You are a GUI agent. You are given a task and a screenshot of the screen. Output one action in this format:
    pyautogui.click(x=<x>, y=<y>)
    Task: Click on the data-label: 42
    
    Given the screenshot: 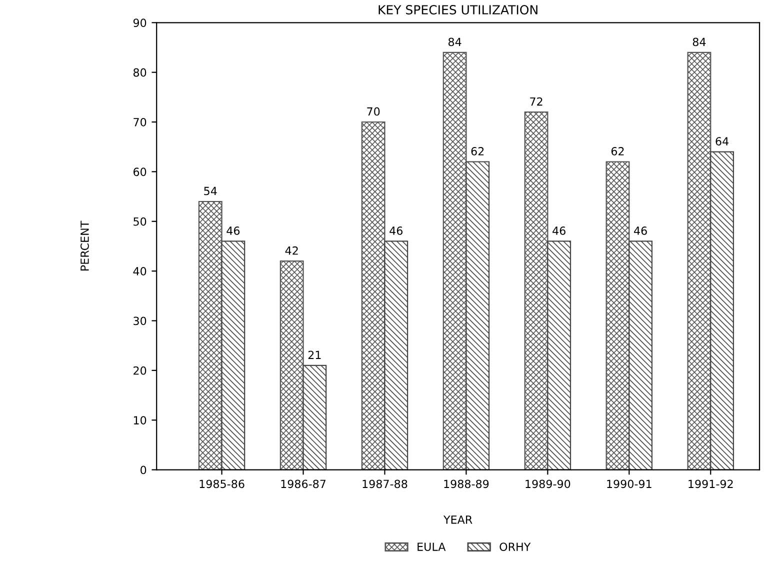 What is the action you would take?
    pyautogui.click(x=291, y=250)
    